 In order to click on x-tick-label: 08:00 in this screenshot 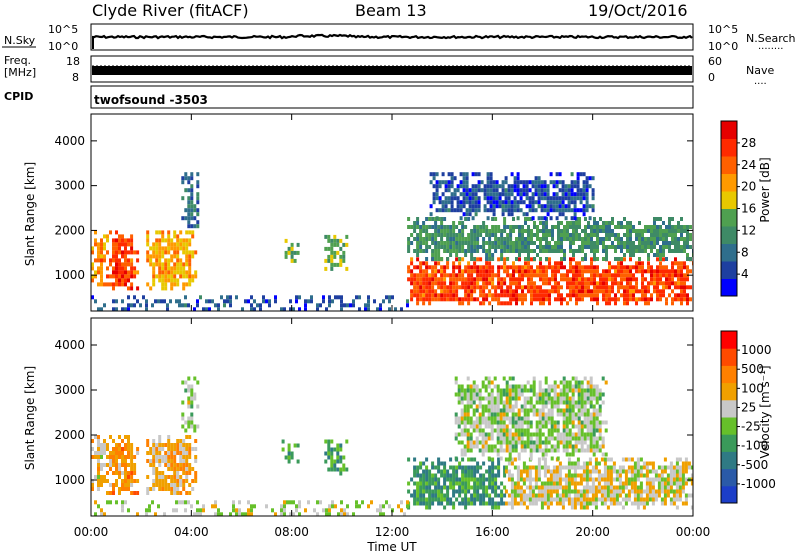, I will do `click(291, 532)`.